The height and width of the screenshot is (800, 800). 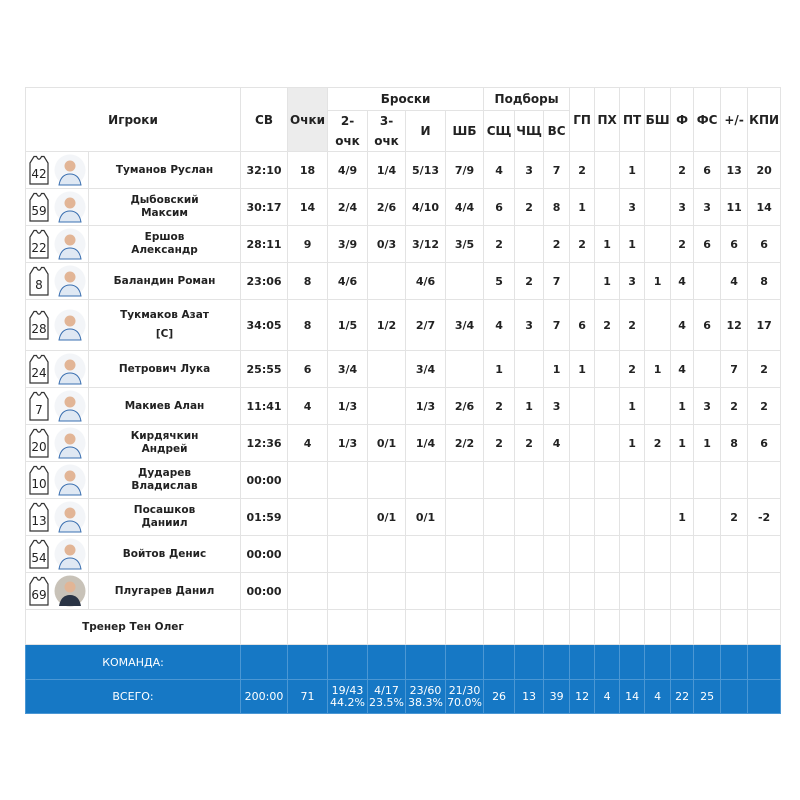 I want to click on stat-line: 44.2%, so click(x=347, y=702).